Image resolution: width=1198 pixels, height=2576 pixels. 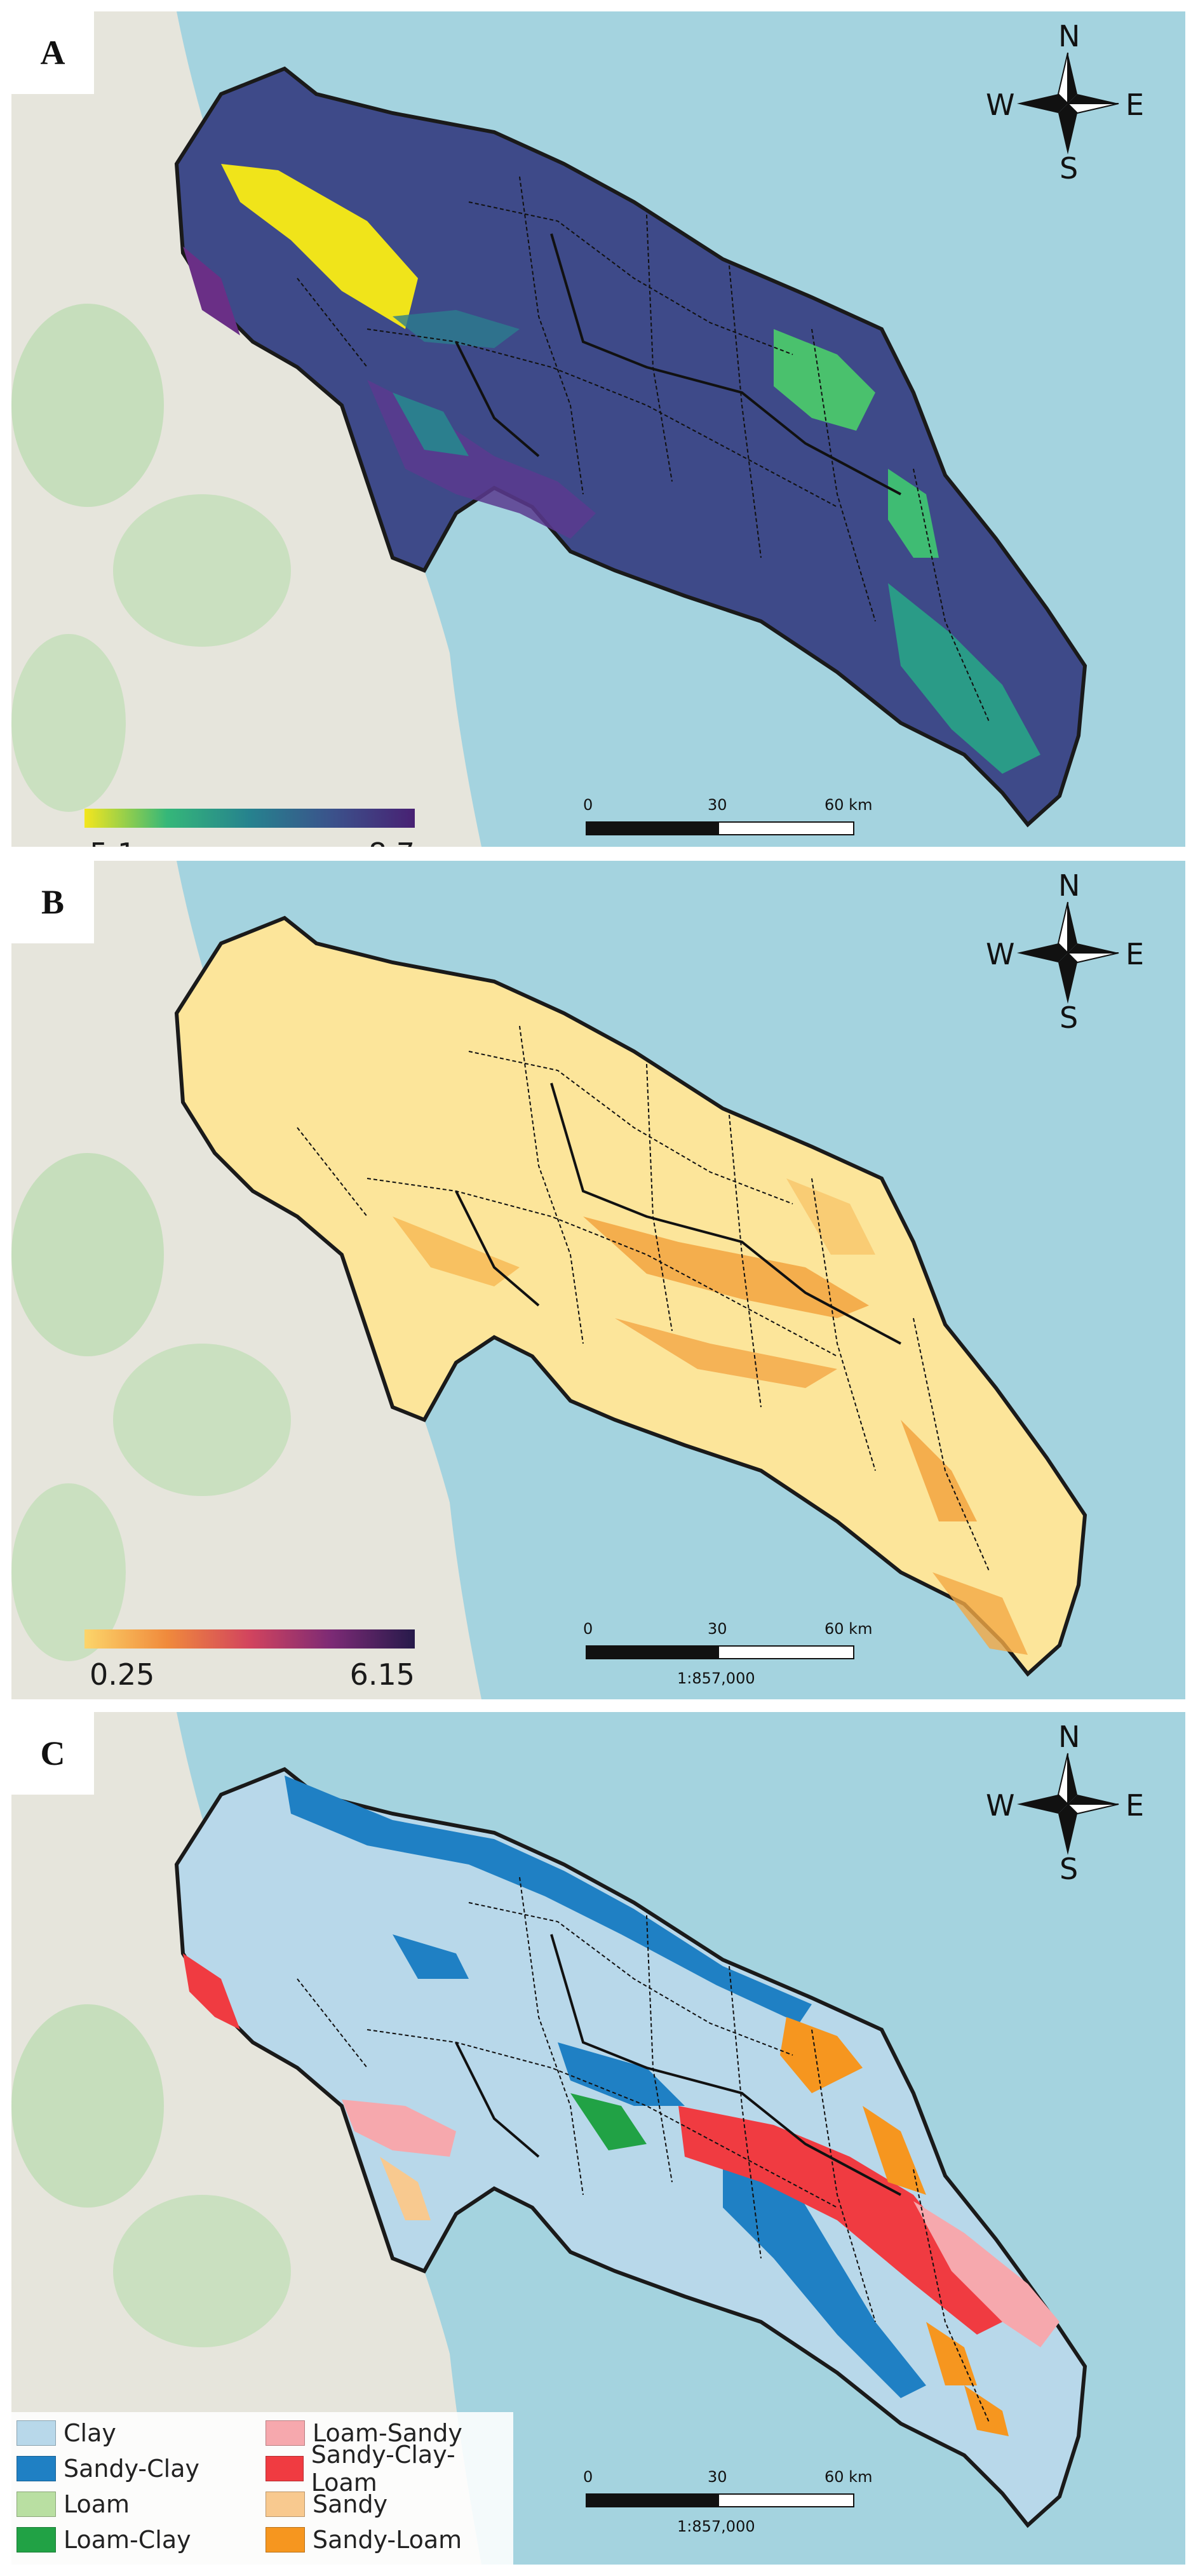 I want to click on legend-item-sandy: Sandy, so click(x=326, y=2504).